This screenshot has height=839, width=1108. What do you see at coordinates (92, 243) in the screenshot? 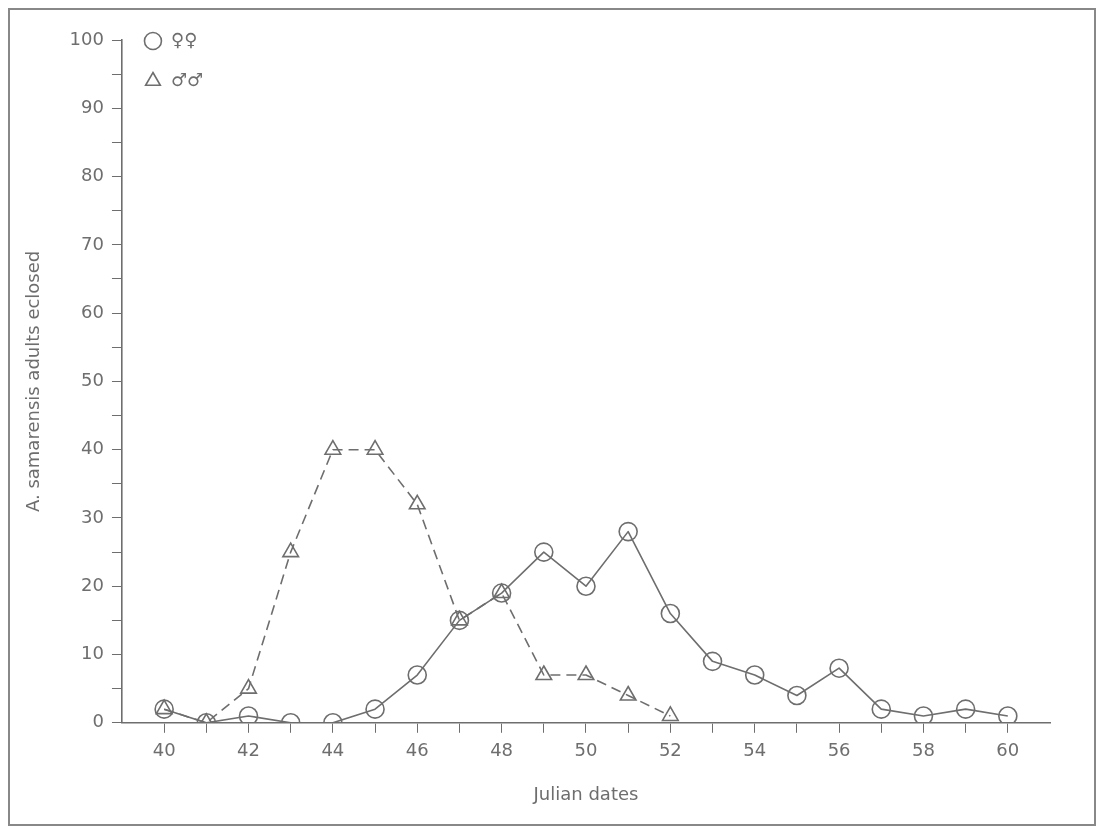
I see `y-tick-label: 70` at bounding box center [92, 243].